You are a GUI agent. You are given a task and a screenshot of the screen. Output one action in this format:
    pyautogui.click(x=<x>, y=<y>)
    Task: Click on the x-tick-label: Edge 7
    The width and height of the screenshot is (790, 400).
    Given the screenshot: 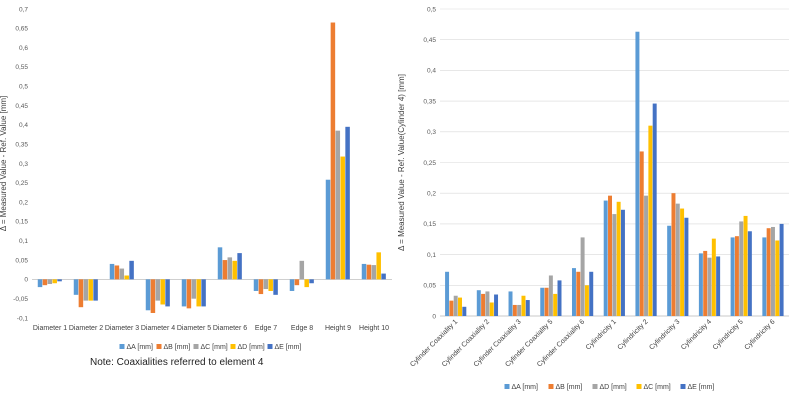 What is the action you would take?
    pyautogui.click(x=266, y=328)
    